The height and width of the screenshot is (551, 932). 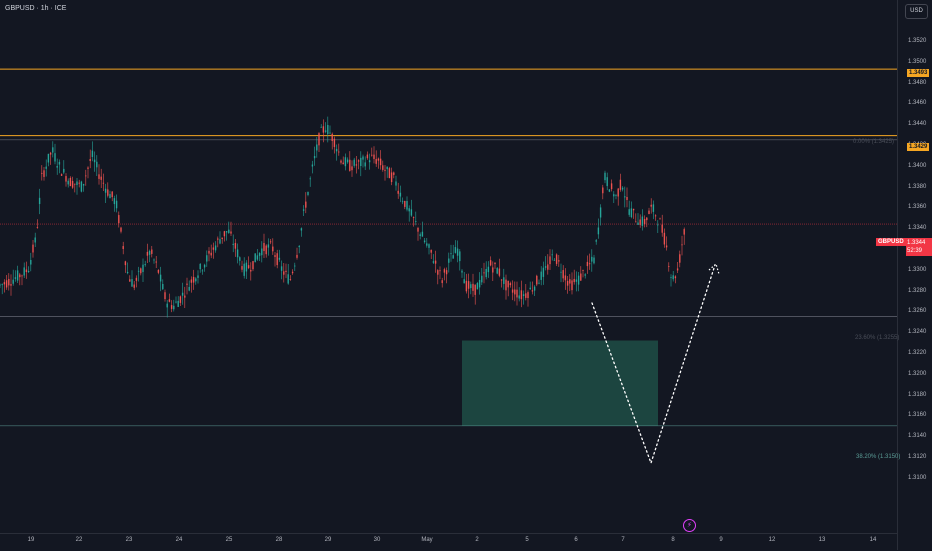 What do you see at coordinates (918, 147) in the screenshot?
I see `level-label-2: 1.3429` at bounding box center [918, 147].